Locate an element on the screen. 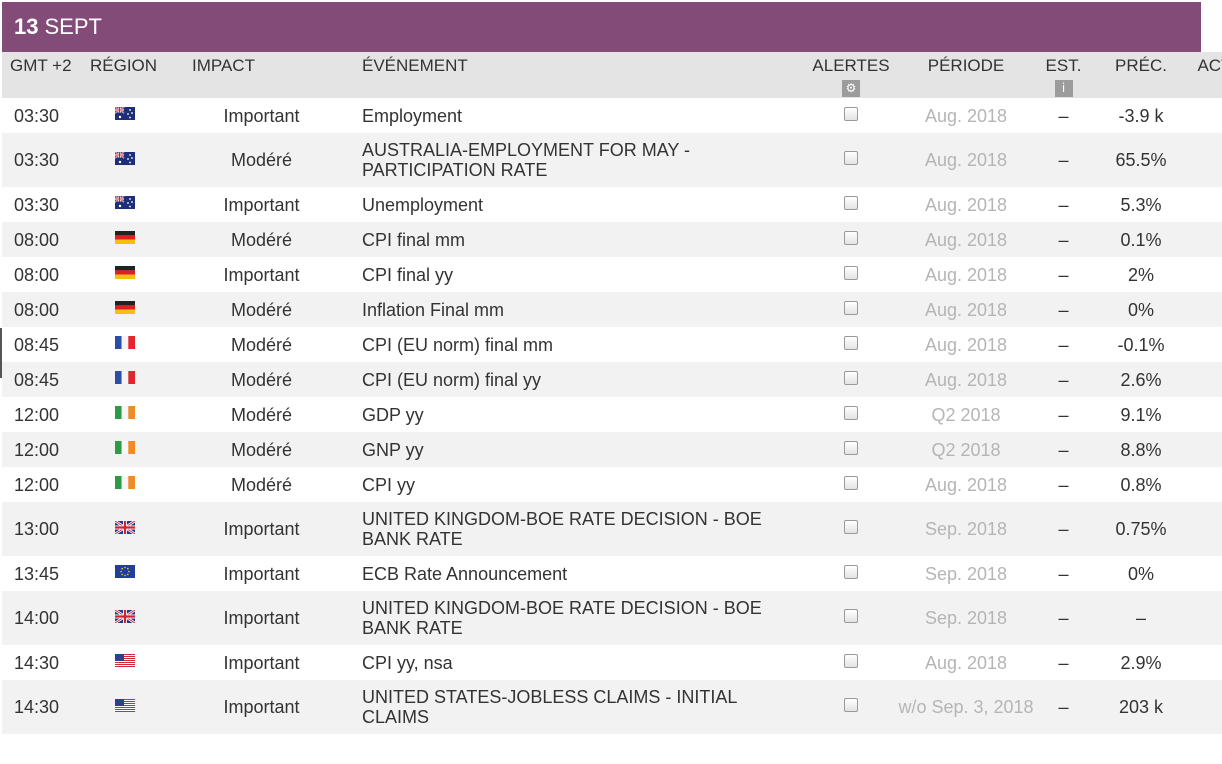 This screenshot has width=1222, height=764. event-name: CPI final mm is located at coordinates (581, 239).